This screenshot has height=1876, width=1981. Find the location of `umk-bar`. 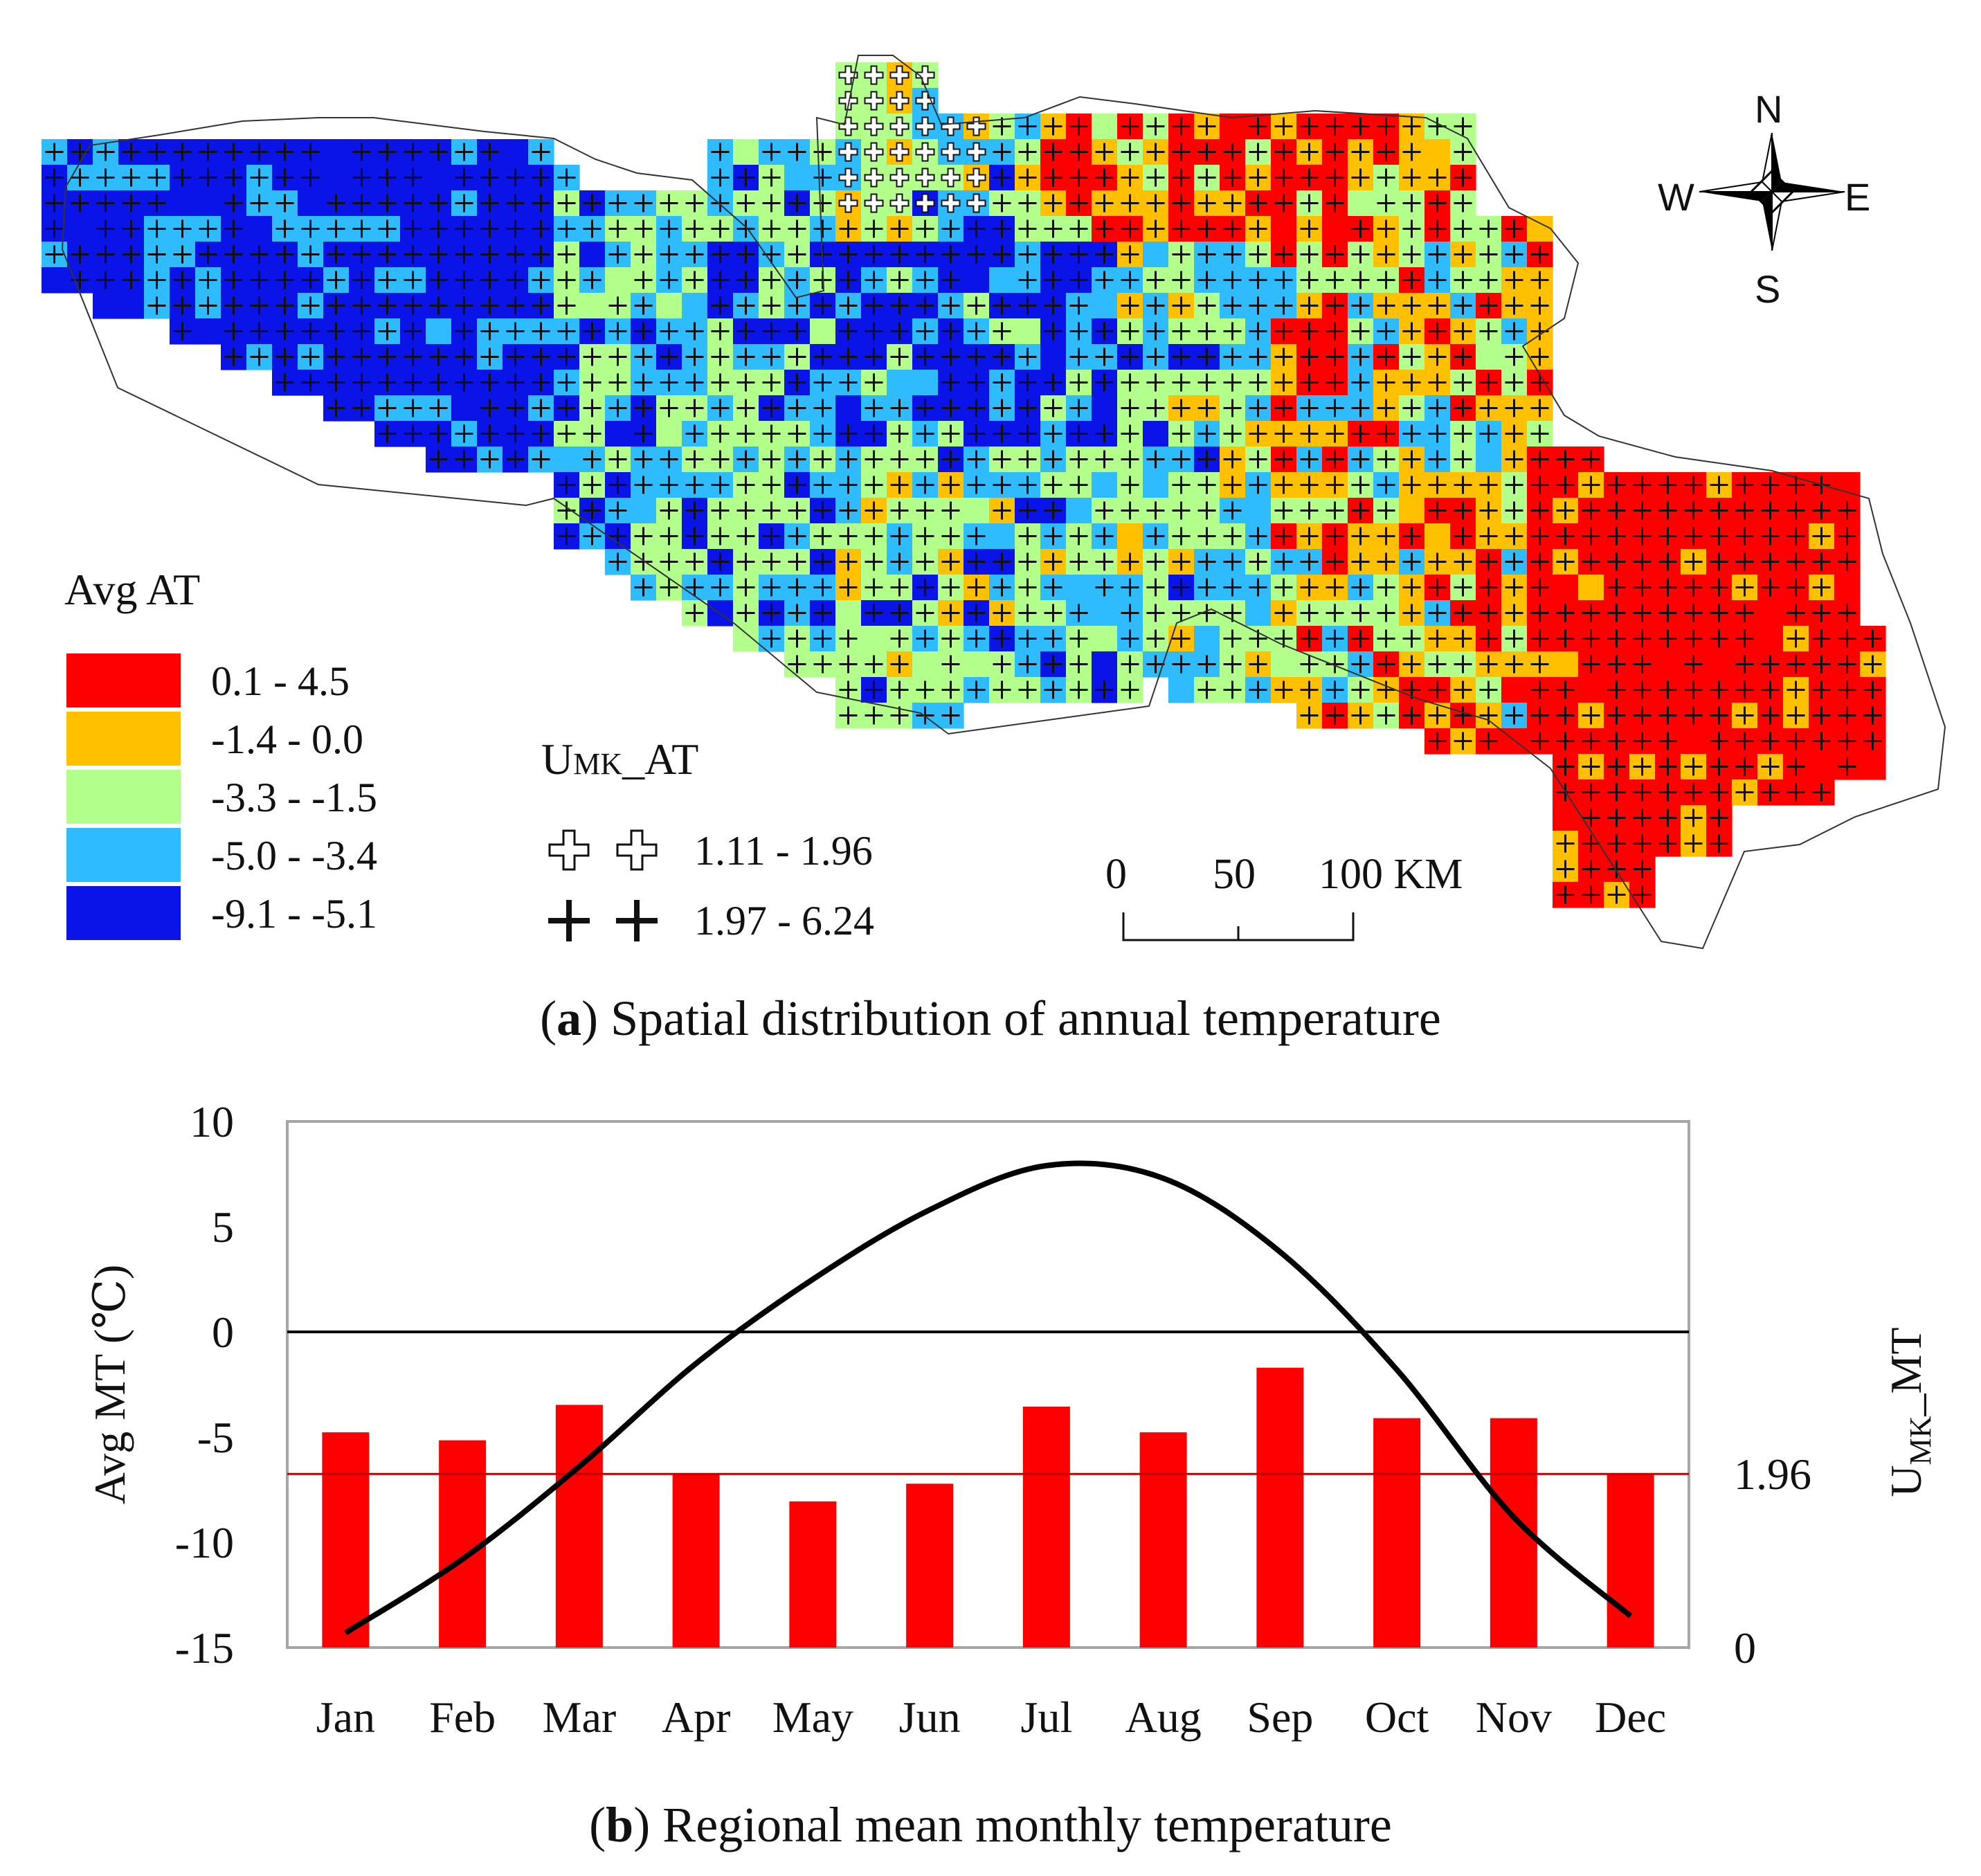

umk-bar is located at coordinates (1046, 1527).